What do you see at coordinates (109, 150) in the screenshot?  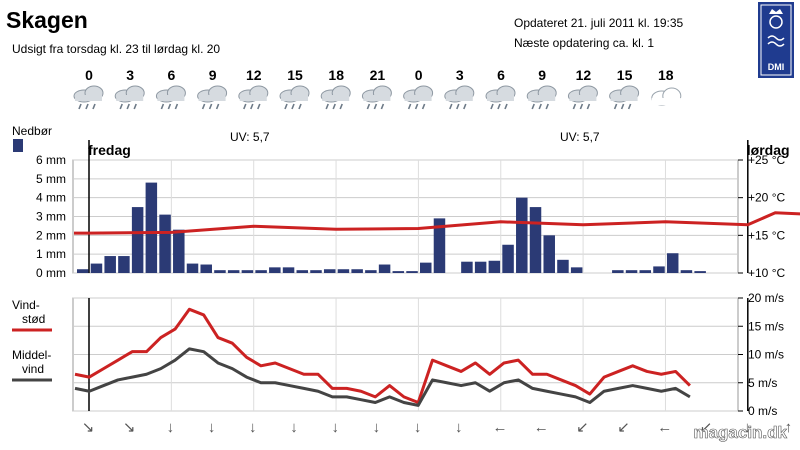 I see `day-label: fredag` at bounding box center [109, 150].